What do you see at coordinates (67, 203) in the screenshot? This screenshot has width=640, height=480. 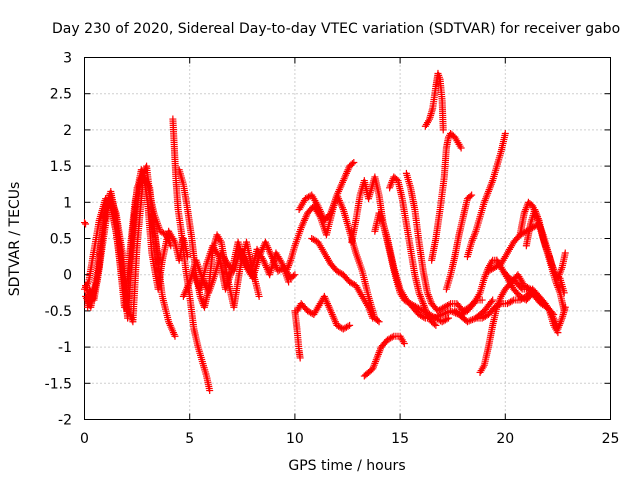 I see `y-tick-label: 1` at bounding box center [67, 203].